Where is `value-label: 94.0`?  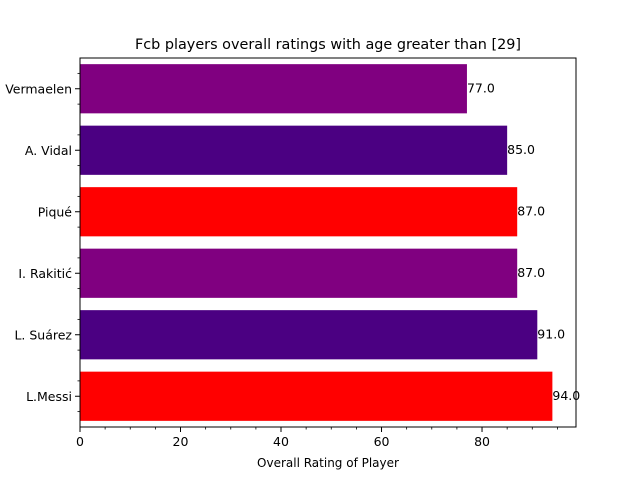
value-label: 94.0 is located at coordinates (566, 395).